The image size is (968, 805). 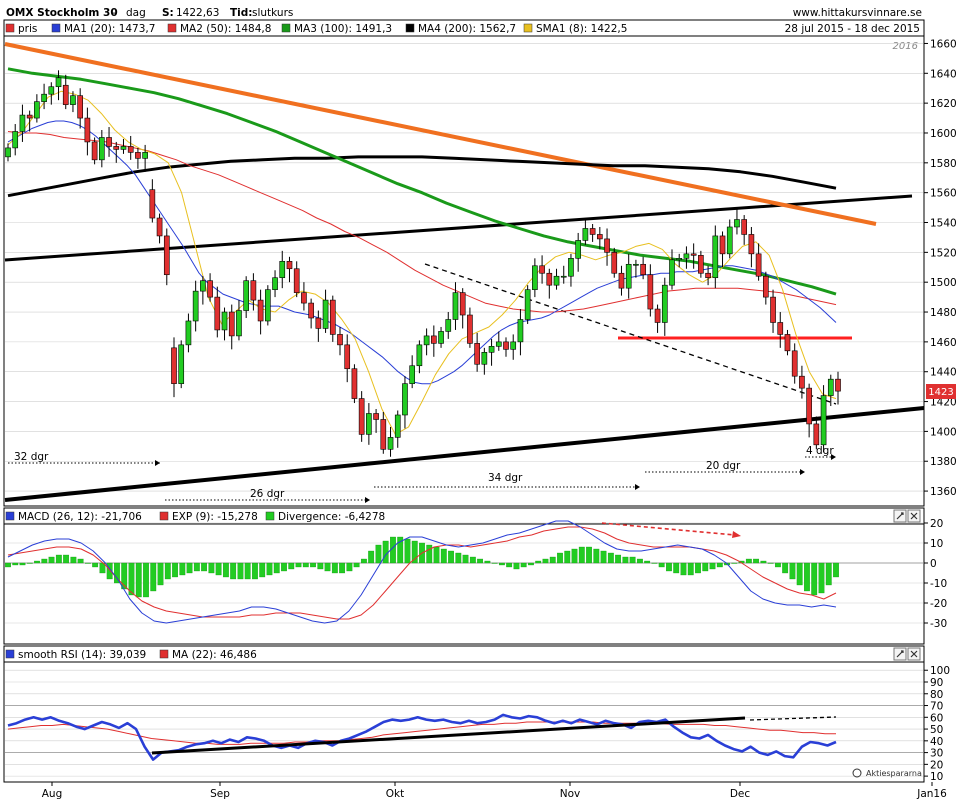 What do you see at coordinates (914, 516) in the screenshot?
I see `macd-maximize-icon` at bounding box center [914, 516].